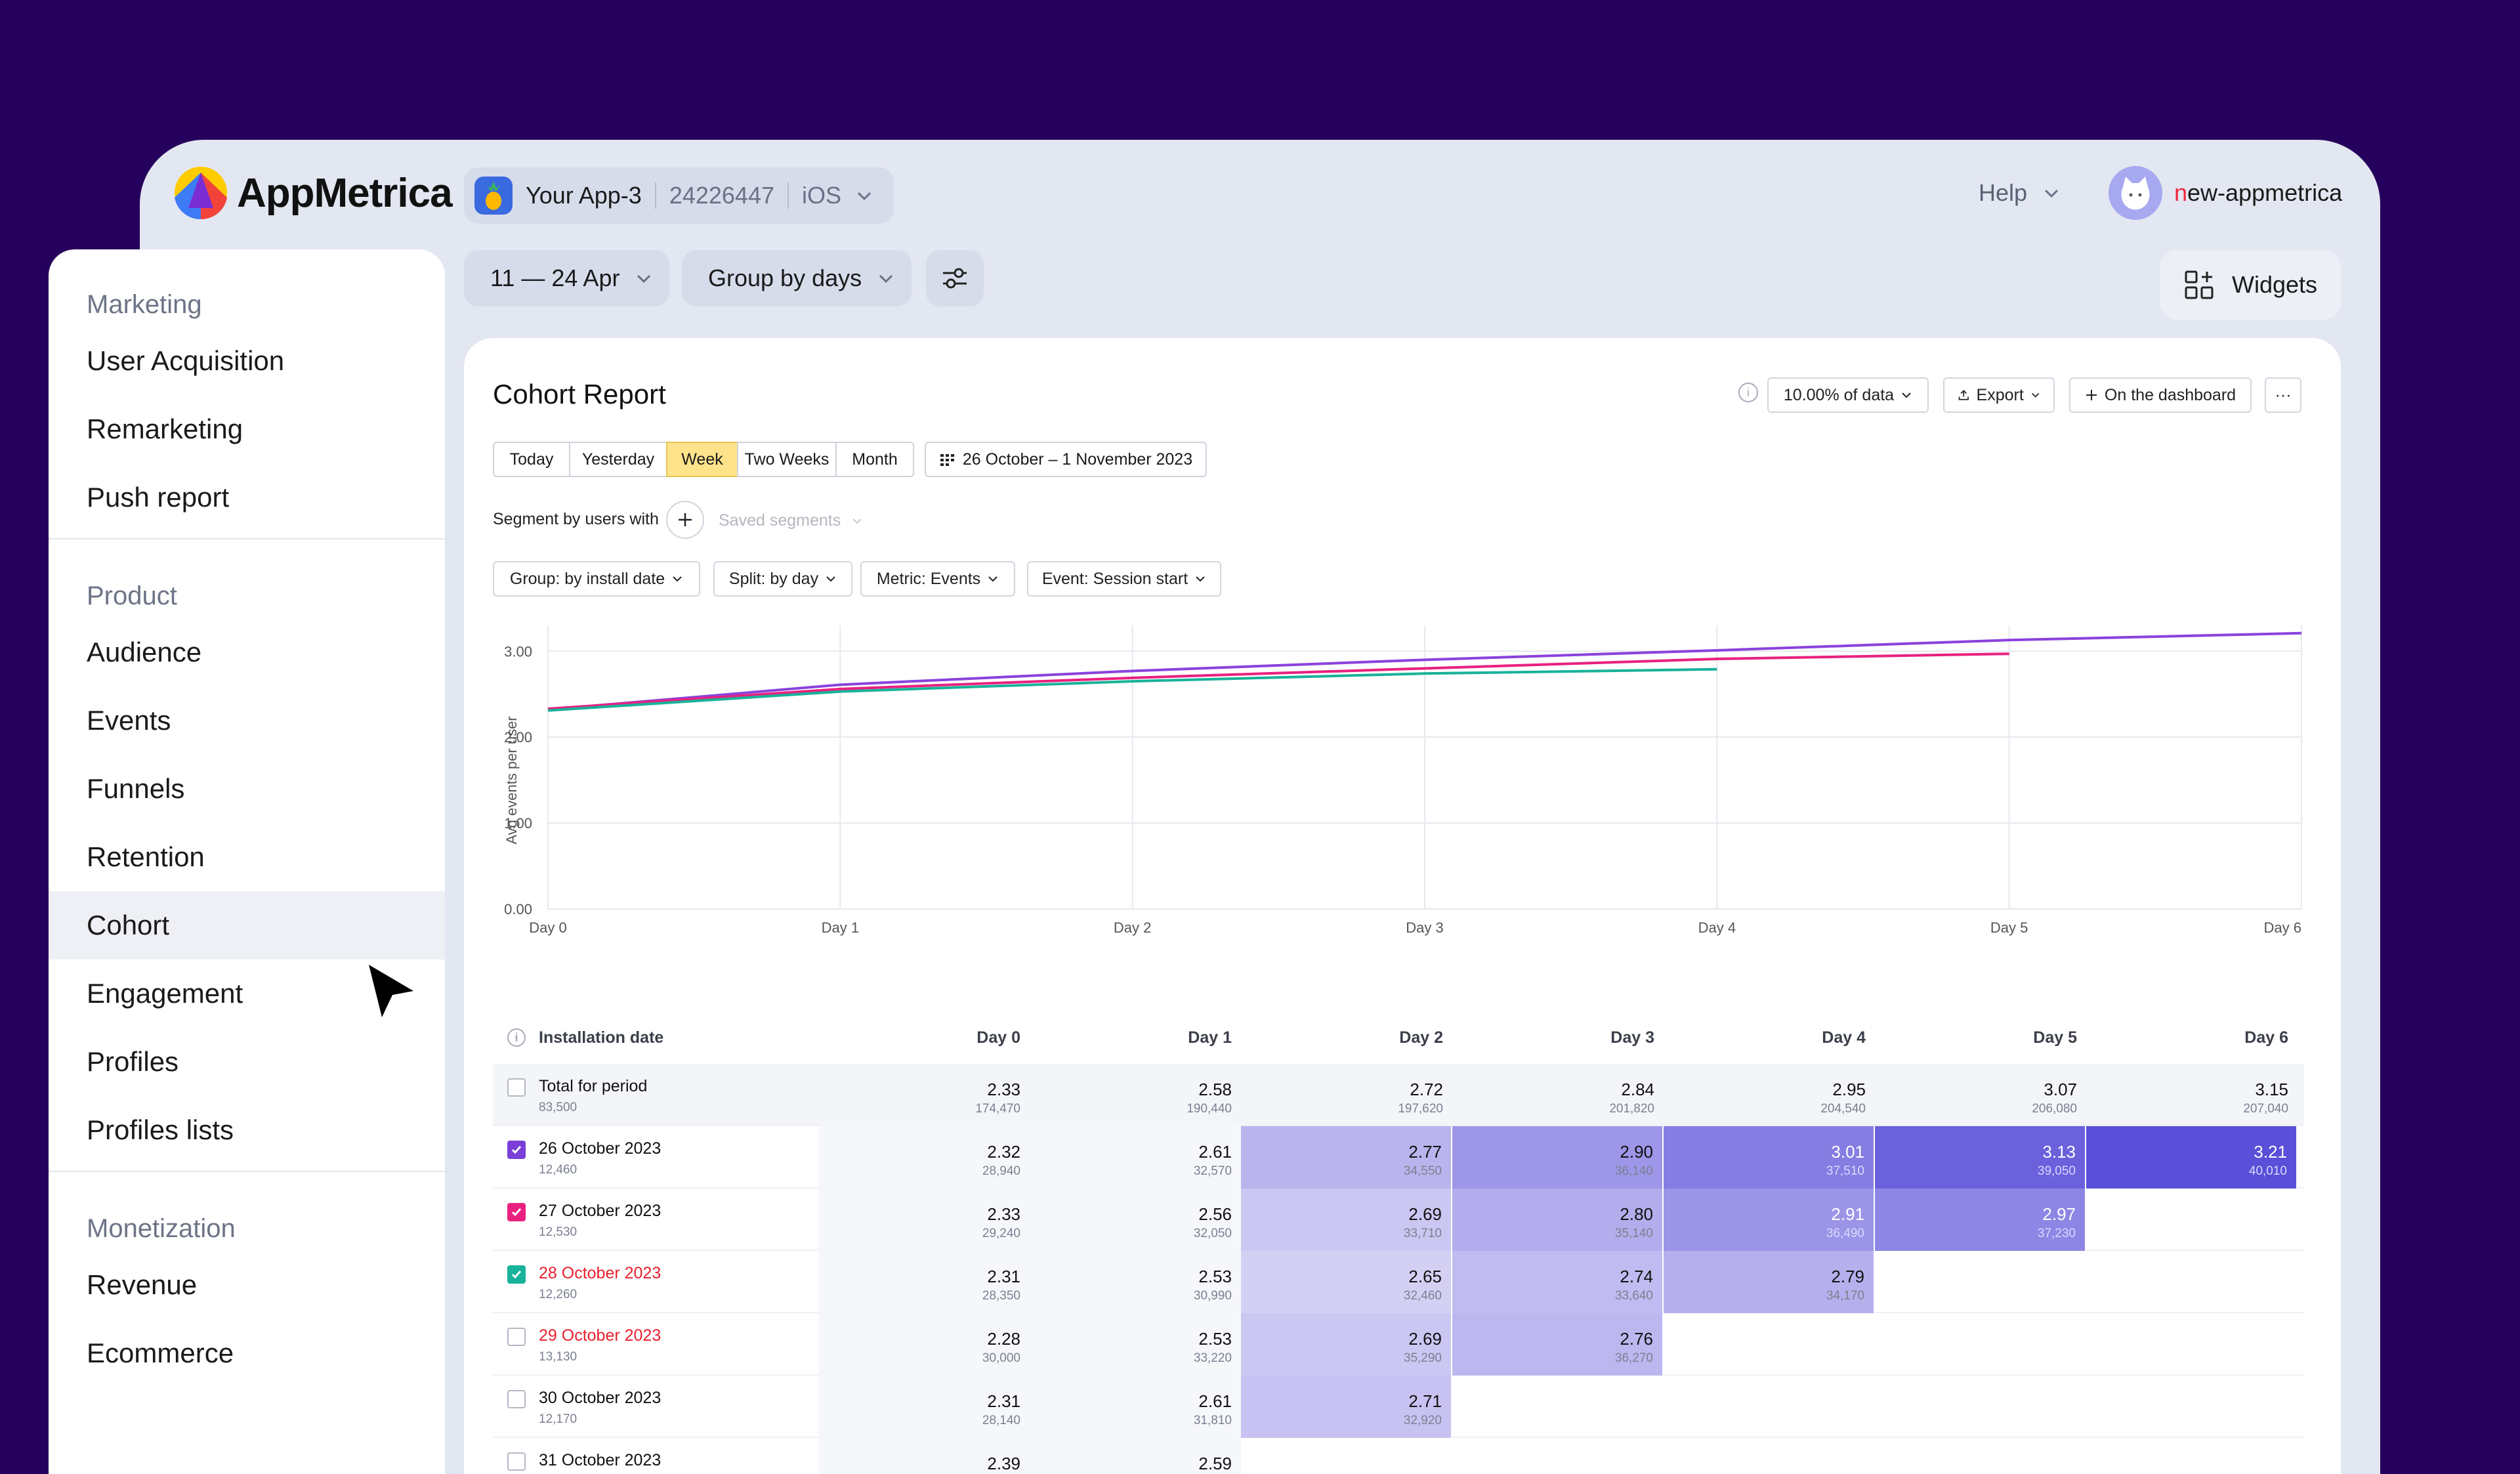  I want to click on table-cell: 2.61 31,810, so click(1135, 1407).